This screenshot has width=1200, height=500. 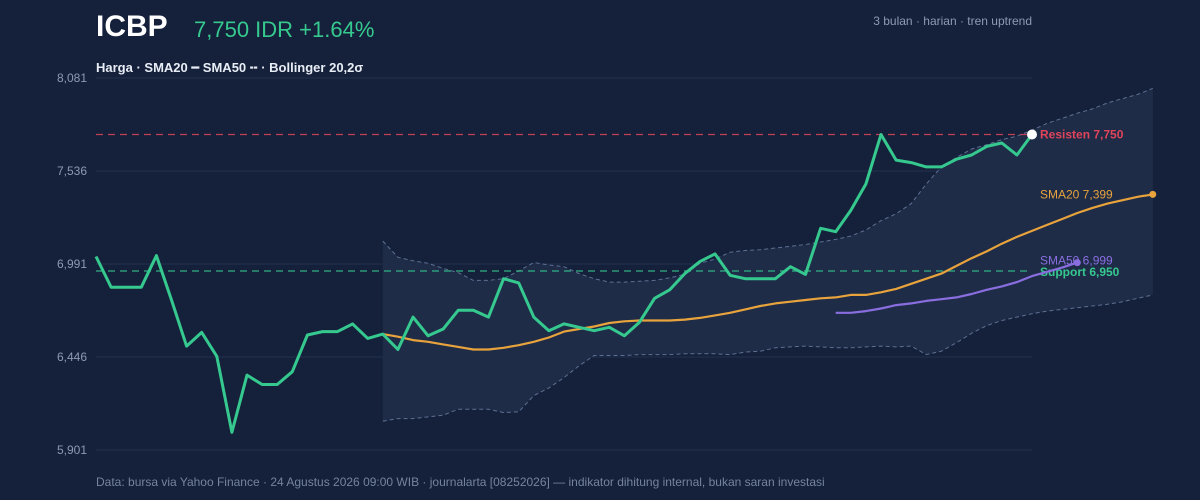 What do you see at coordinates (1082, 134) in the screenshot?
I see `resisten-label: Resisten 7,750` at bounding box center [1082, 134].